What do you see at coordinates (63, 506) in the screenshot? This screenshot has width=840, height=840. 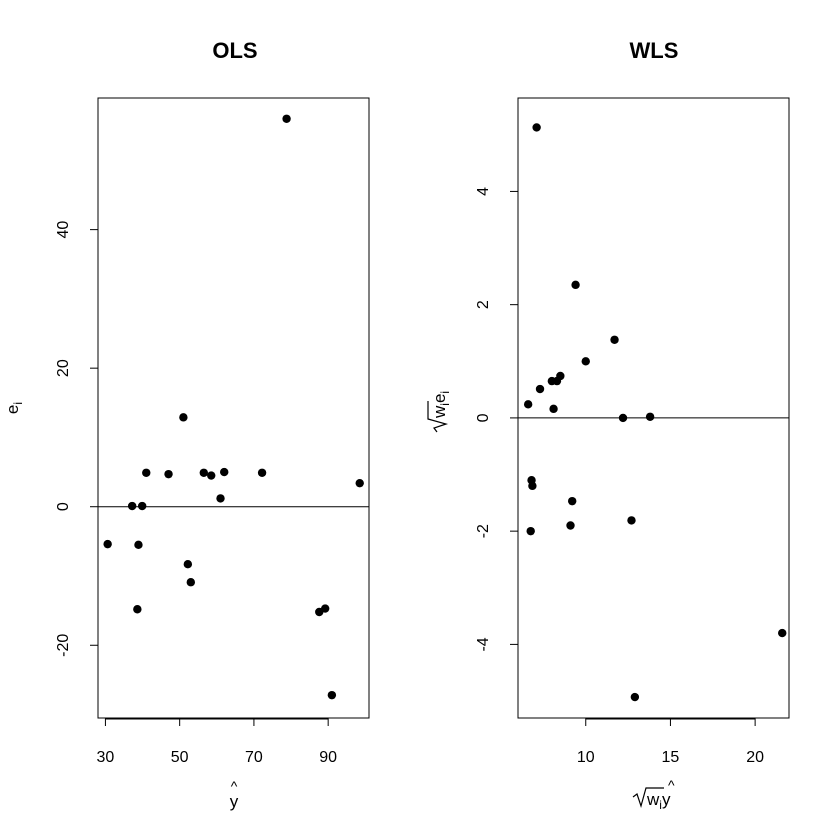 I see `ols-y-tick-label: 0` at bounding box center [63, 506].